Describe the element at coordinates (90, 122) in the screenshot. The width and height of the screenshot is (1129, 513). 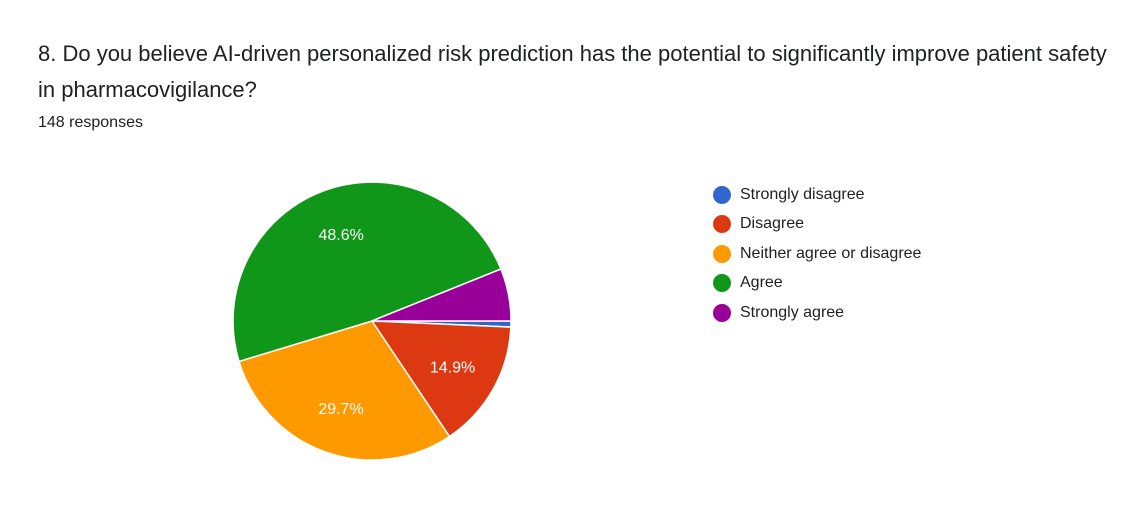
I see `response-count: 148 responses` at that location.